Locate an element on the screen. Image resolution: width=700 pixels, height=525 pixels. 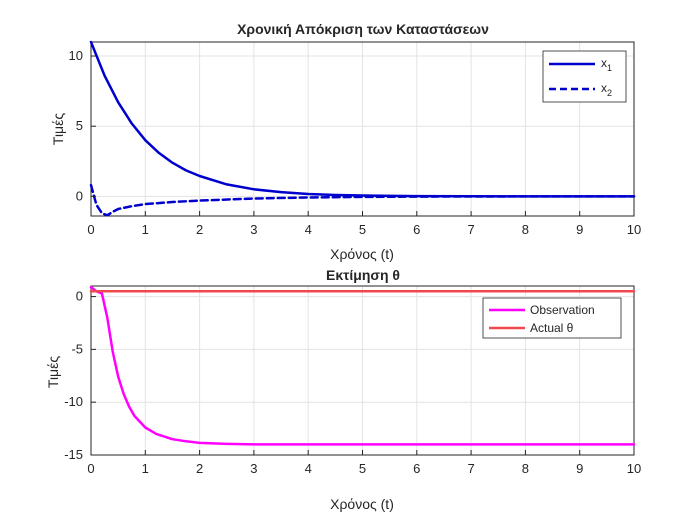
subplot-1-yticks: 0 5 10 is located at coordinates (82, 125).